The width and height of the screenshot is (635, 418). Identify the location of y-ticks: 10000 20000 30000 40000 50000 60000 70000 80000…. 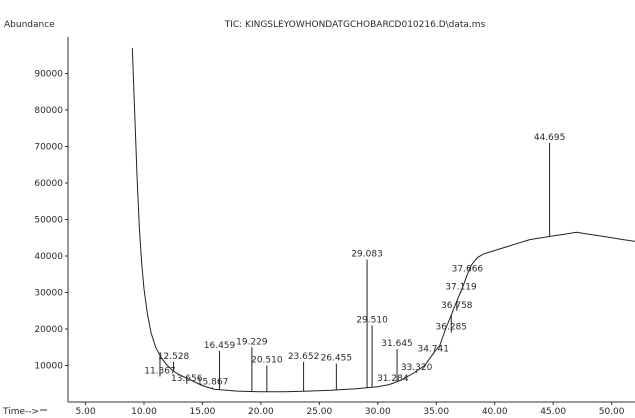
(51, 221).